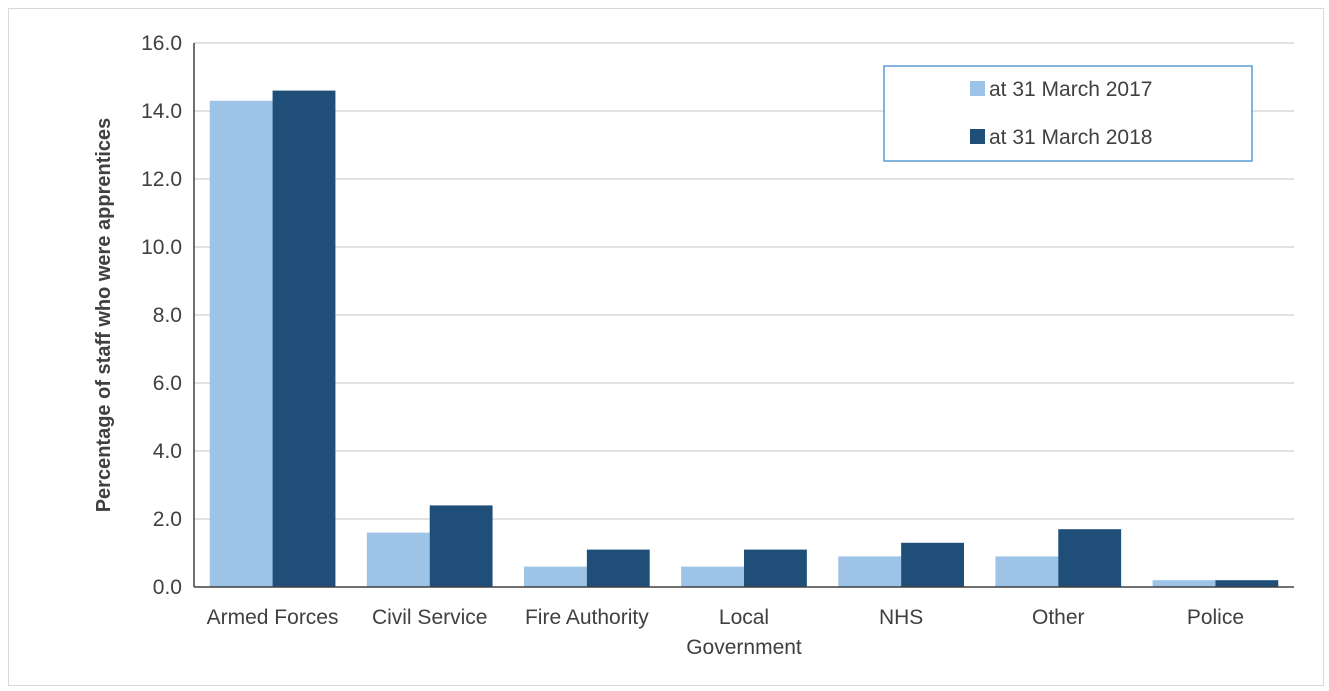 The height and width of the screenshot is (691, 1329). I want to click on legend-swatch-2017, so click(977, 88).